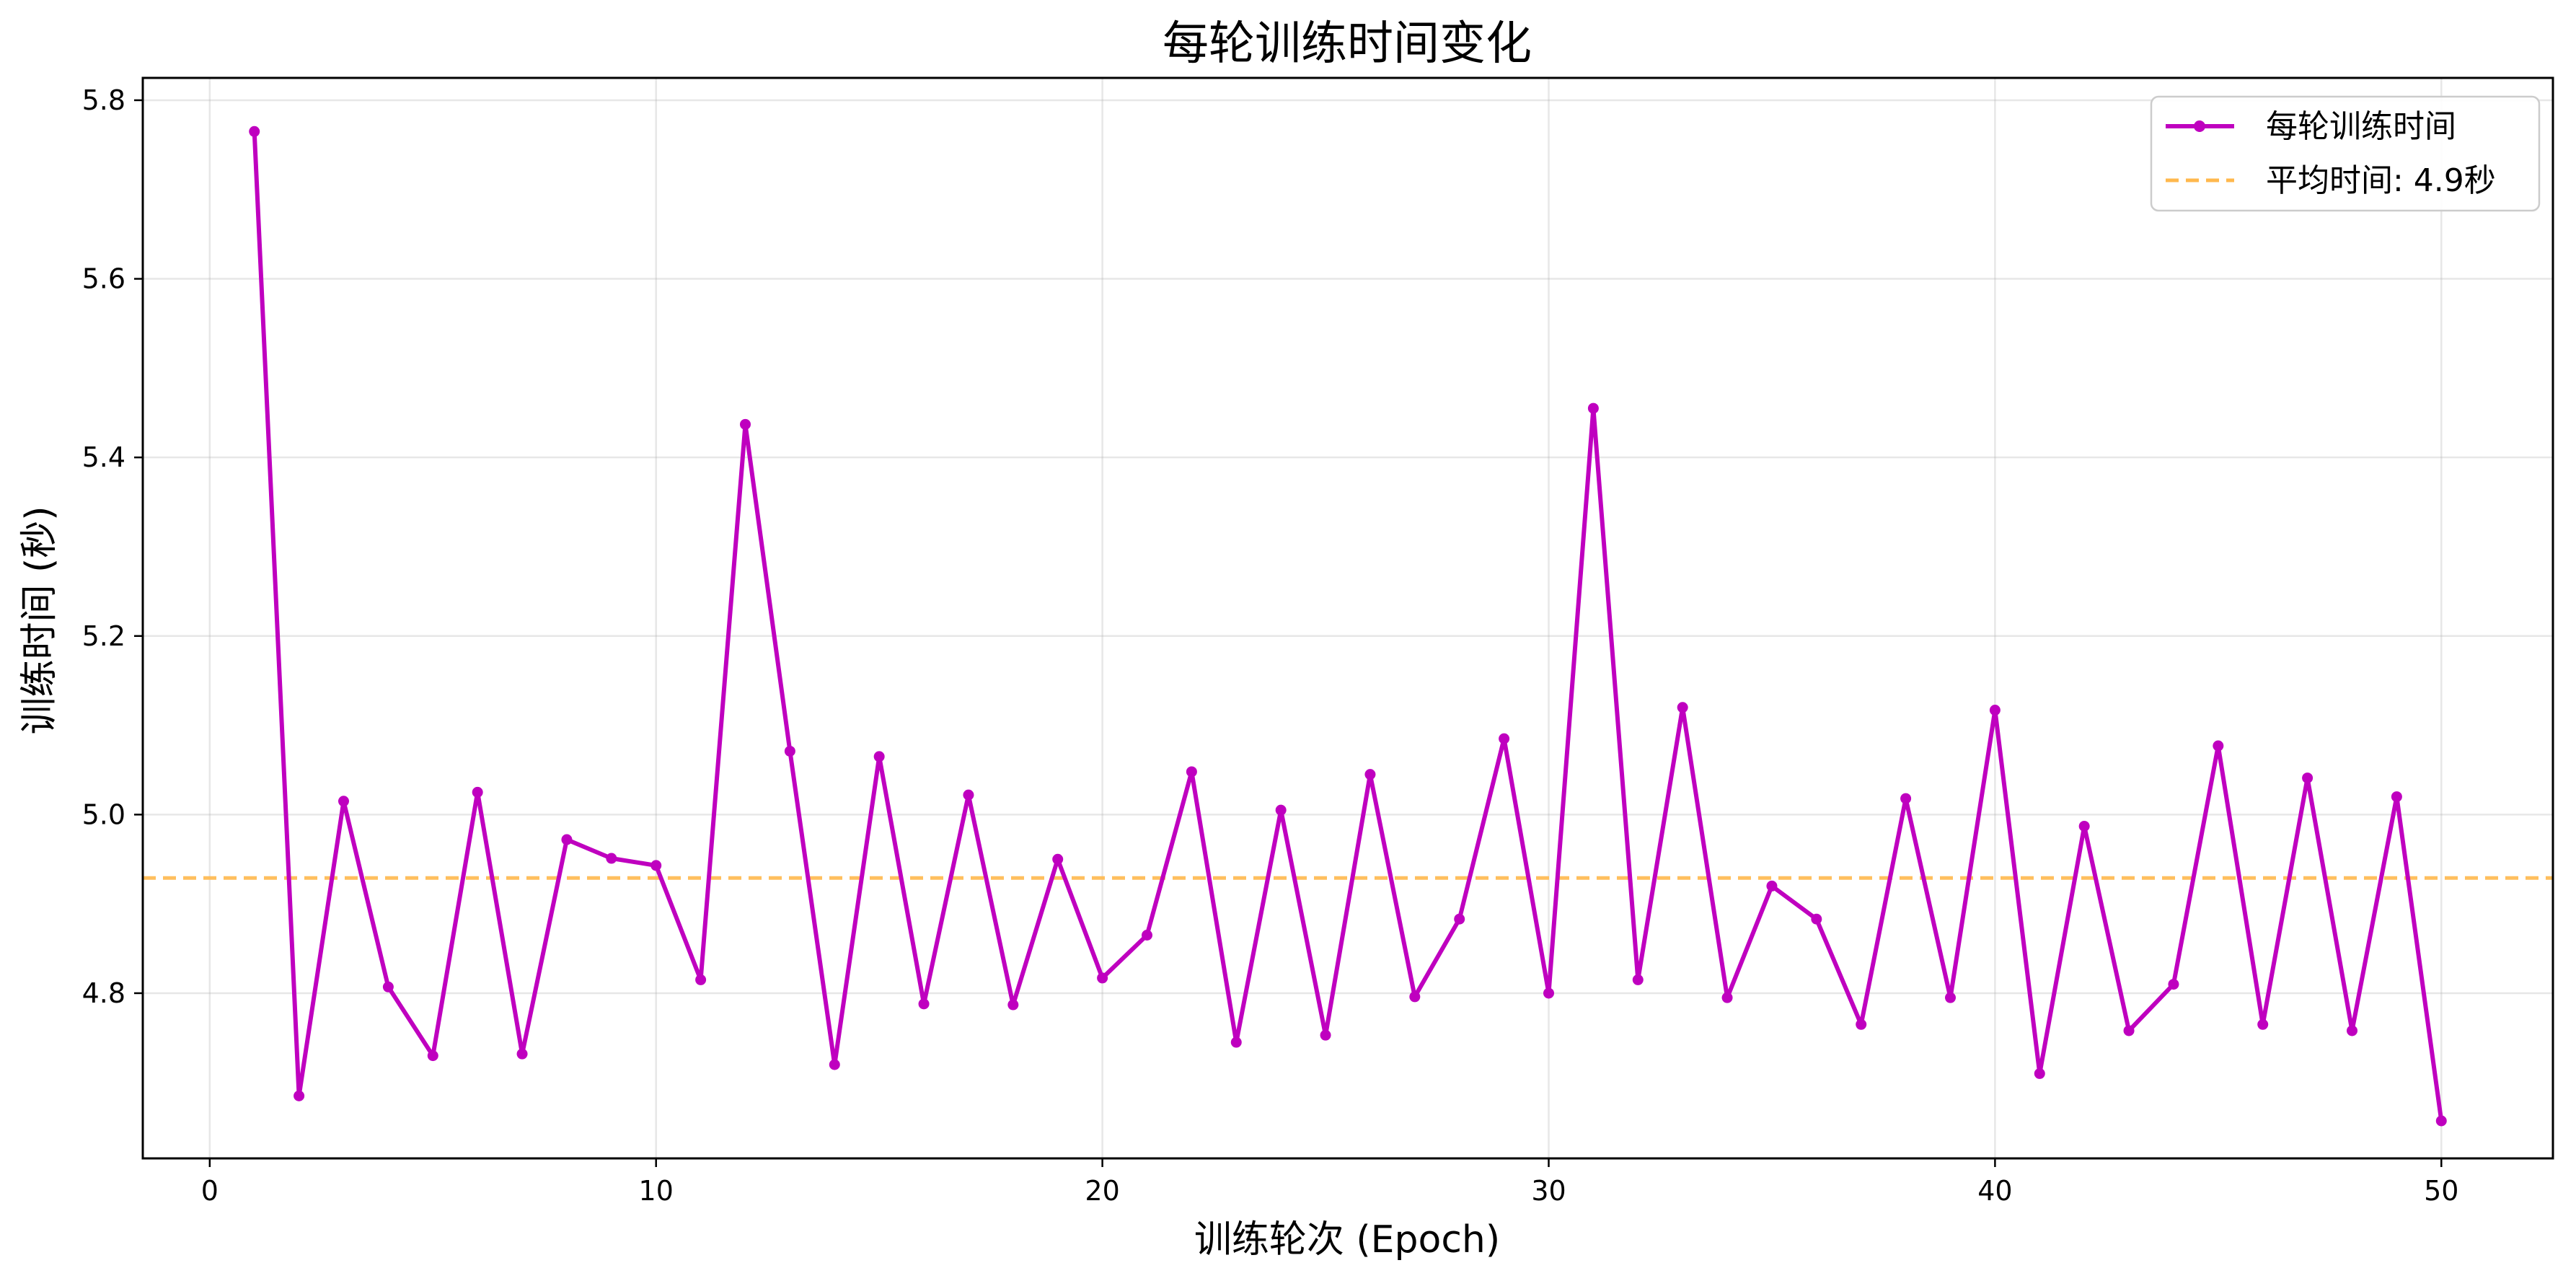 This screenshot has height=1281, width=2576. What do you see at coordinates (2381, 180) in the screenshot?
I see `legend-reference-label: 平均时间: 4.9秒` at bounding box center [2381, 180].